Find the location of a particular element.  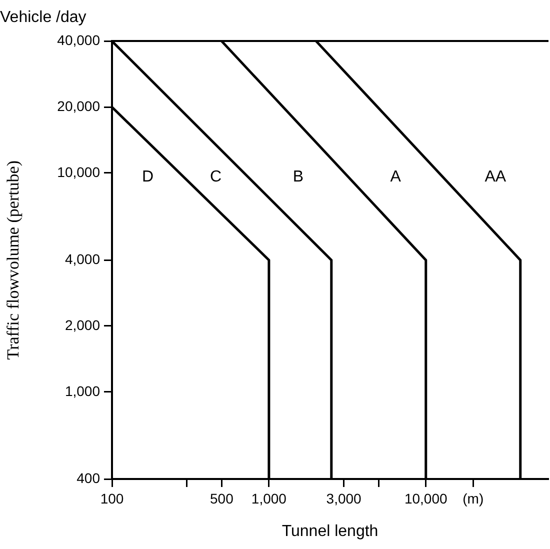

y-tick-label: 20,000 is located at coordinates (78, 106).